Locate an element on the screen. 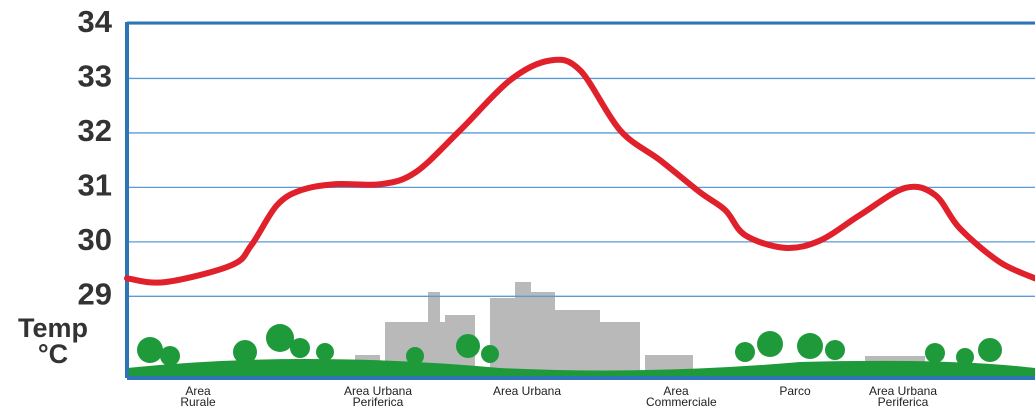 Image resolution: width=1035 pixels, height=418 pixels. y-tick-label: 29 is located at coordinates (95, 293).